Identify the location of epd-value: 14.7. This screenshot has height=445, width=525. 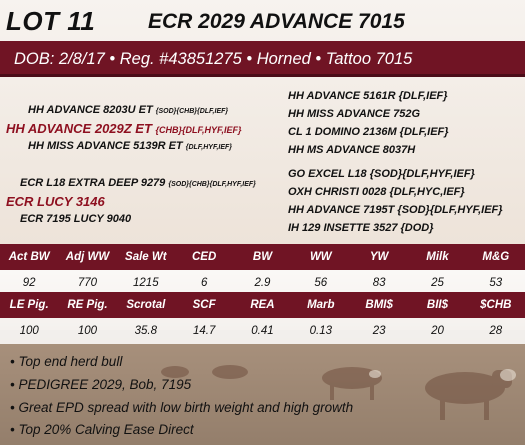
(204, 331).